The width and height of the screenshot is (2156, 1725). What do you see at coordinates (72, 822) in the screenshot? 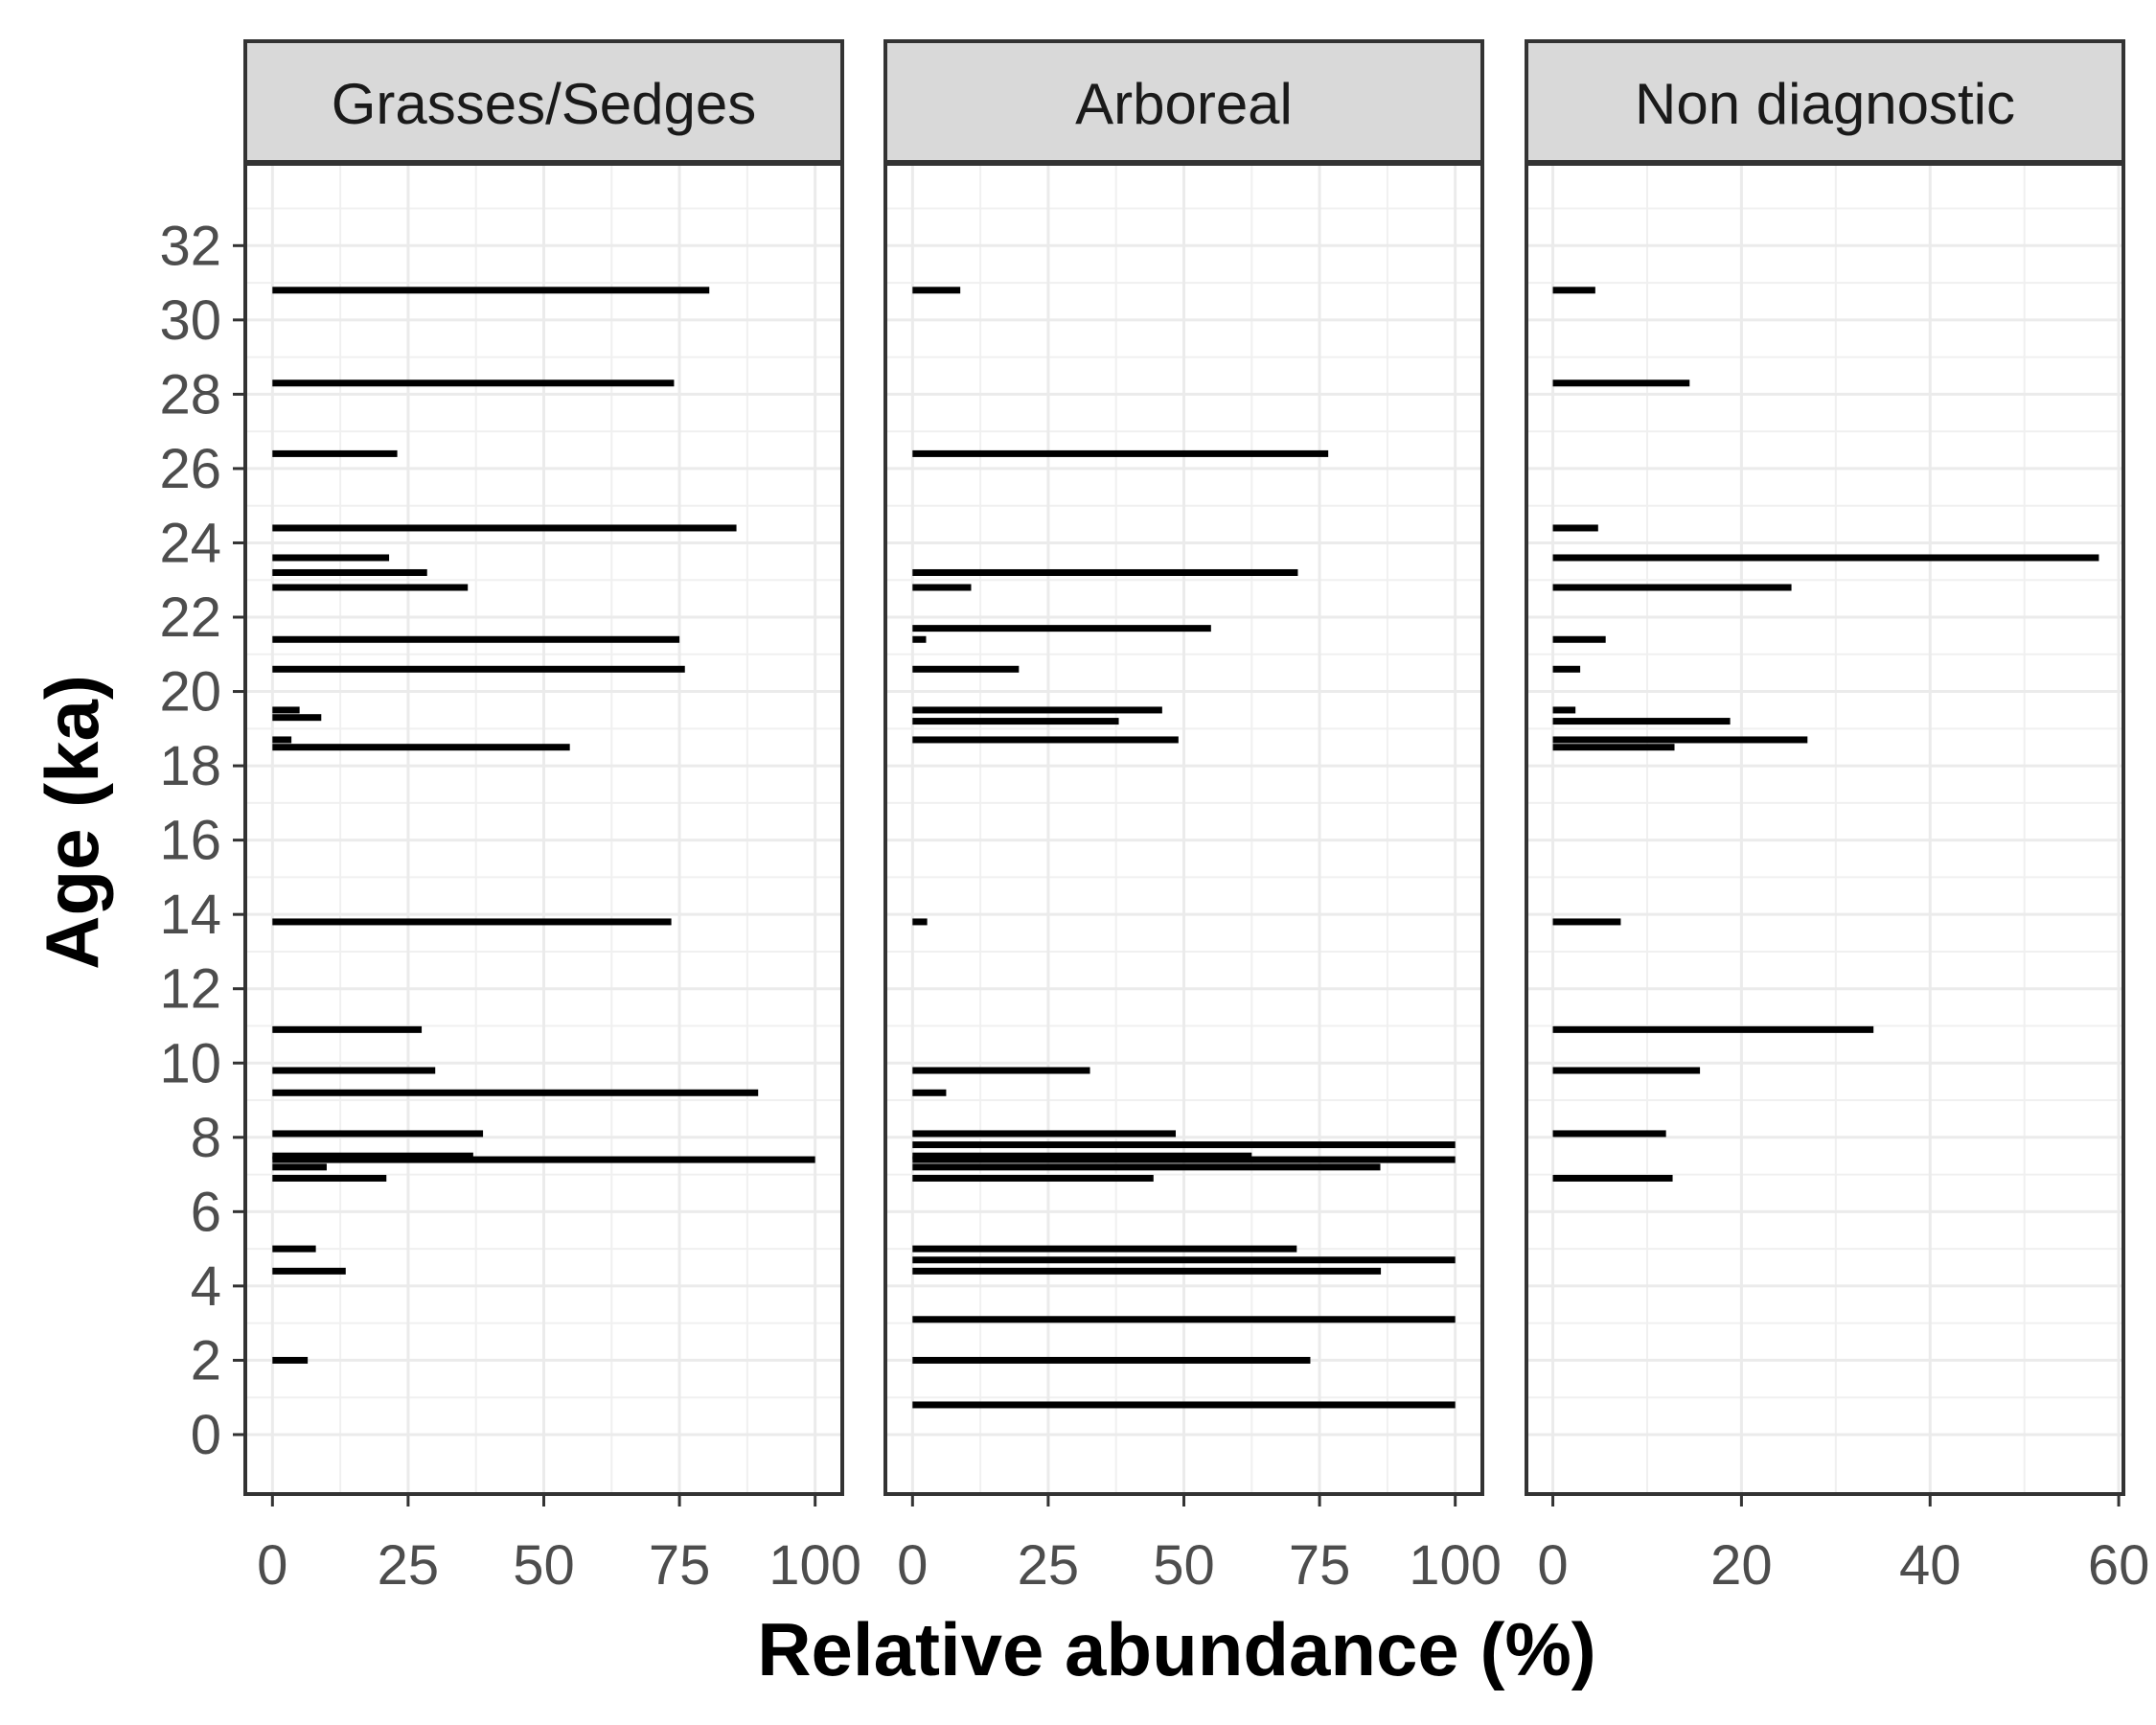
I see `y-axis-title: Age (ka)` at bounding box center [72, 822].